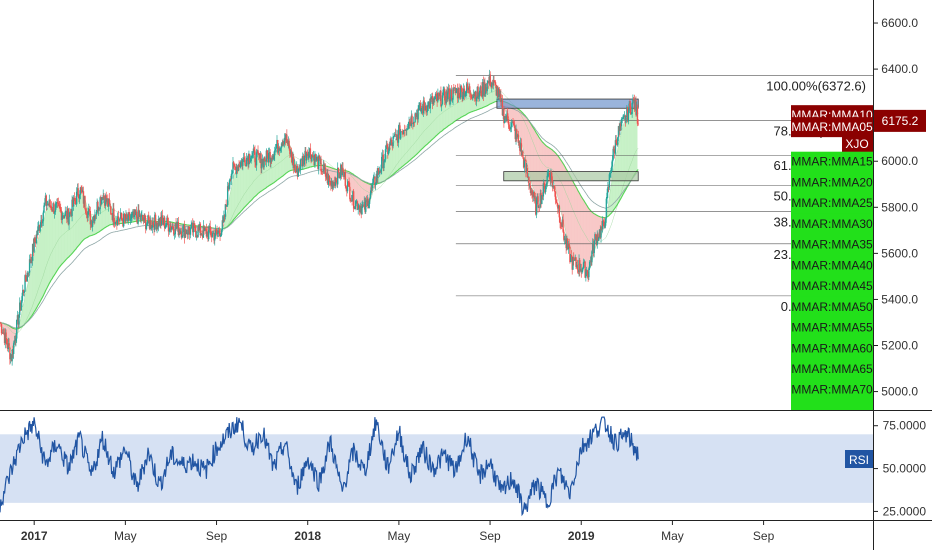  I want to click on series-tag-label: MMAR:MMA40, so click(832, 265).